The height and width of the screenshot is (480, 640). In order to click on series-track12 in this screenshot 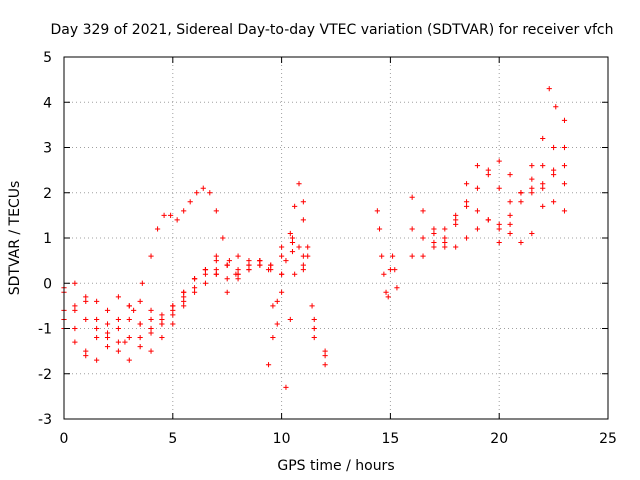, I will do `click(488, 222)`.